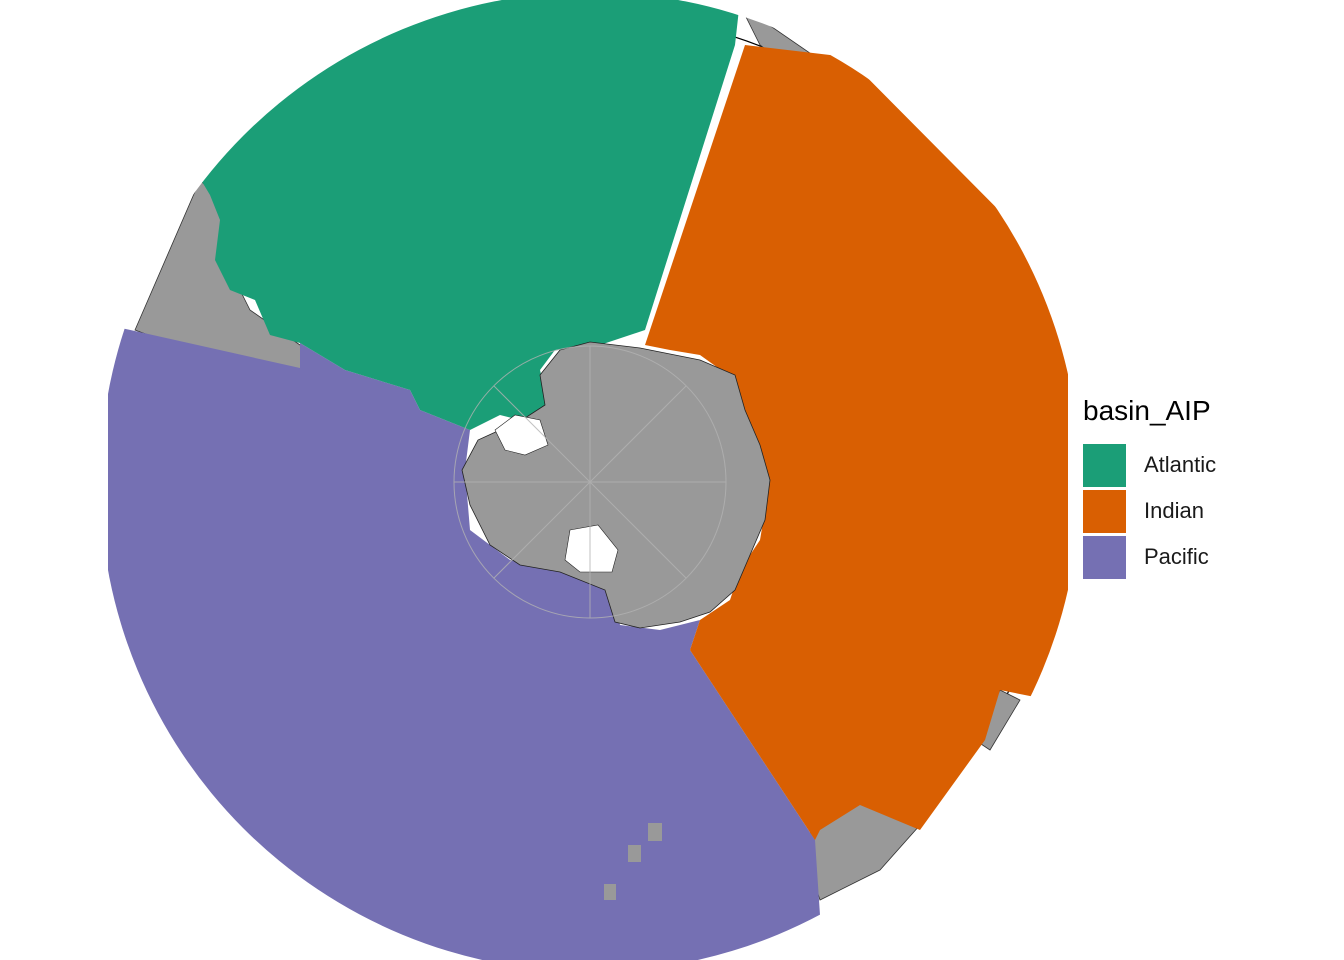 Image resolution: width=1344 pixels, height=960 pixels. I want to click on legend-key-atlantic, so click(1104, 465).